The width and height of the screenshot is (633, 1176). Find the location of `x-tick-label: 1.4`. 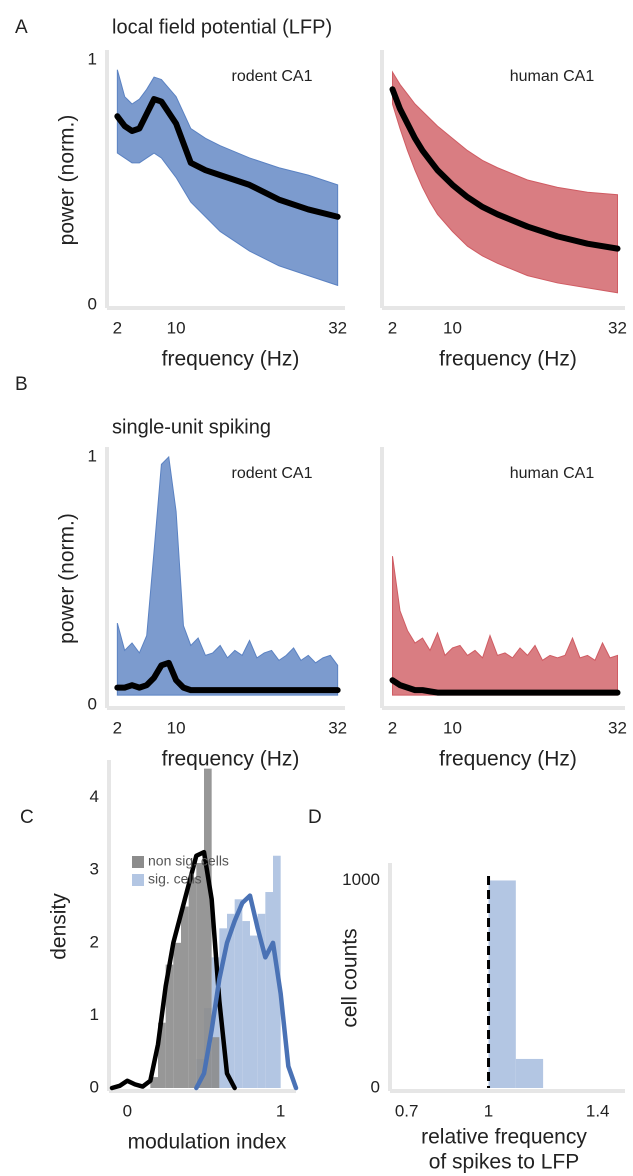

x-tick-label: 1.4 is located at coordinates (598, 1110).